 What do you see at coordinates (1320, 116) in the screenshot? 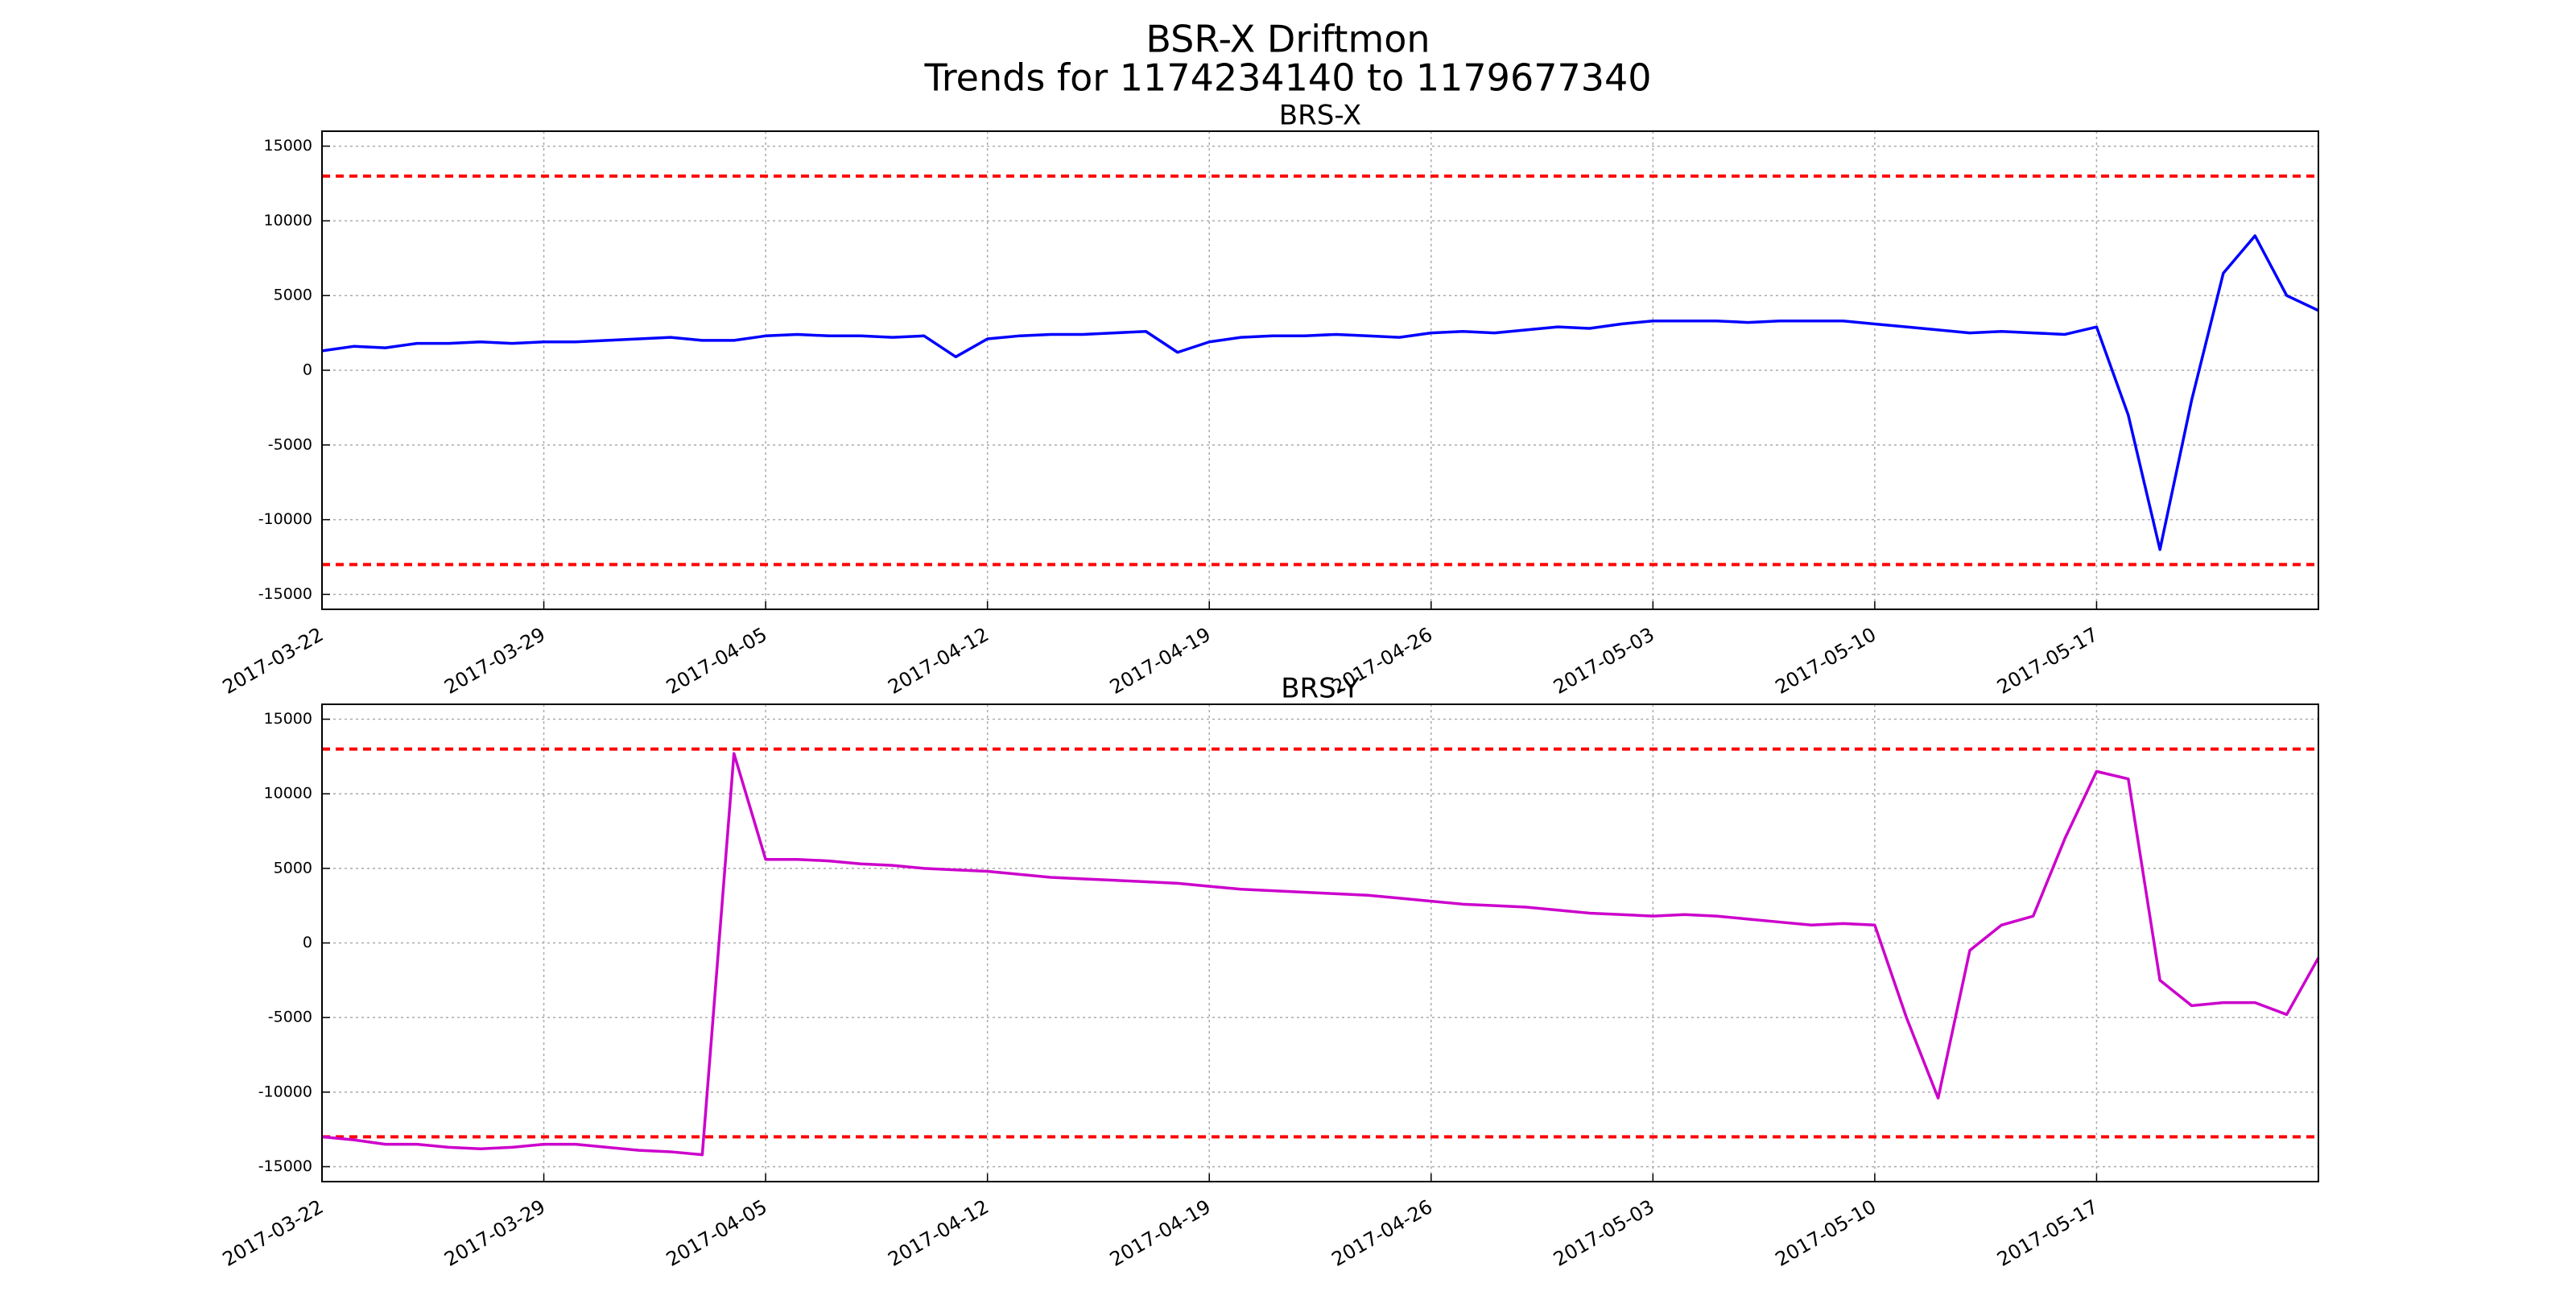
I see `chart-title: BRS-X` at bounding box center [1320, 116].